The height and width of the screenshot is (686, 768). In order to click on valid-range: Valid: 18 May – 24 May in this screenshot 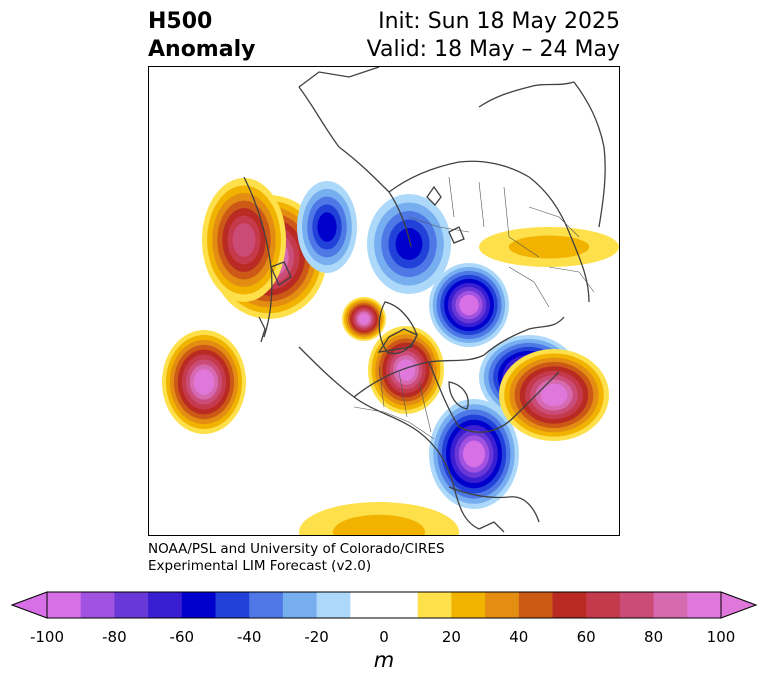, I will do `click(493, 49)`.